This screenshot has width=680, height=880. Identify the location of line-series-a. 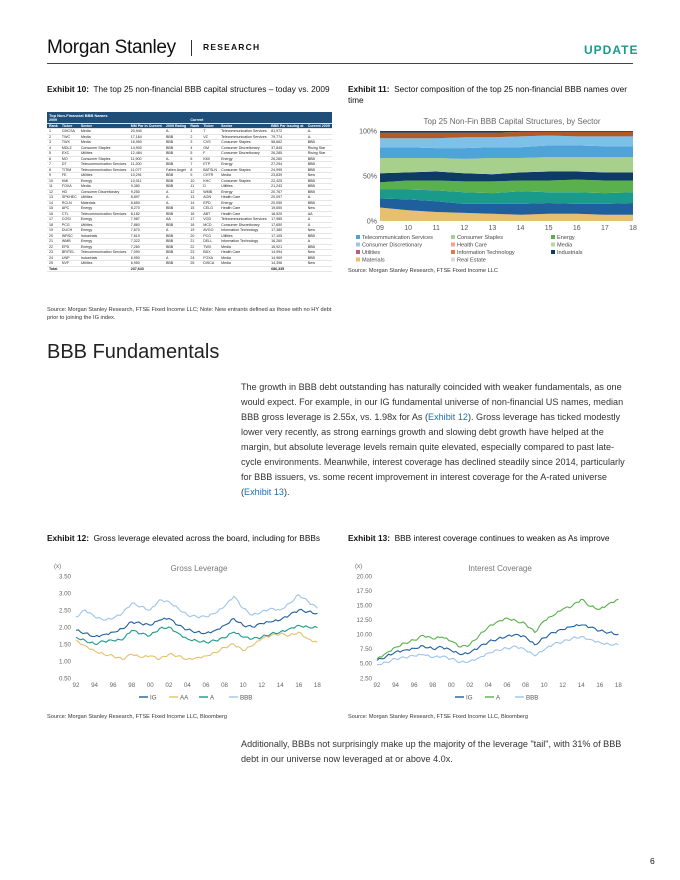
(497, 629).